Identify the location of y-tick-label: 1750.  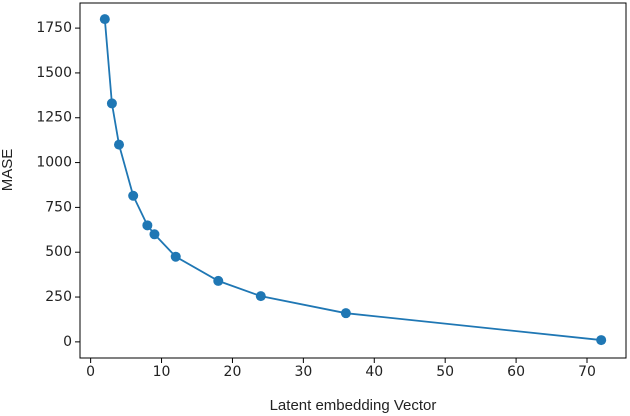
(54, 28).